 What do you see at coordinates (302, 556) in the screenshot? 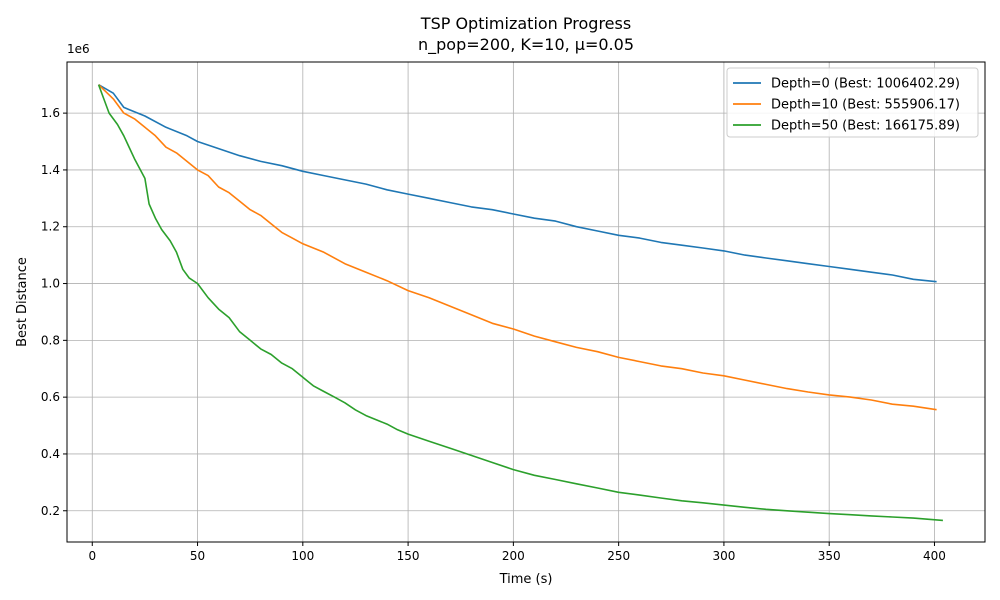
I see `x-tick-label: 100` at bounding box center [302, 556].